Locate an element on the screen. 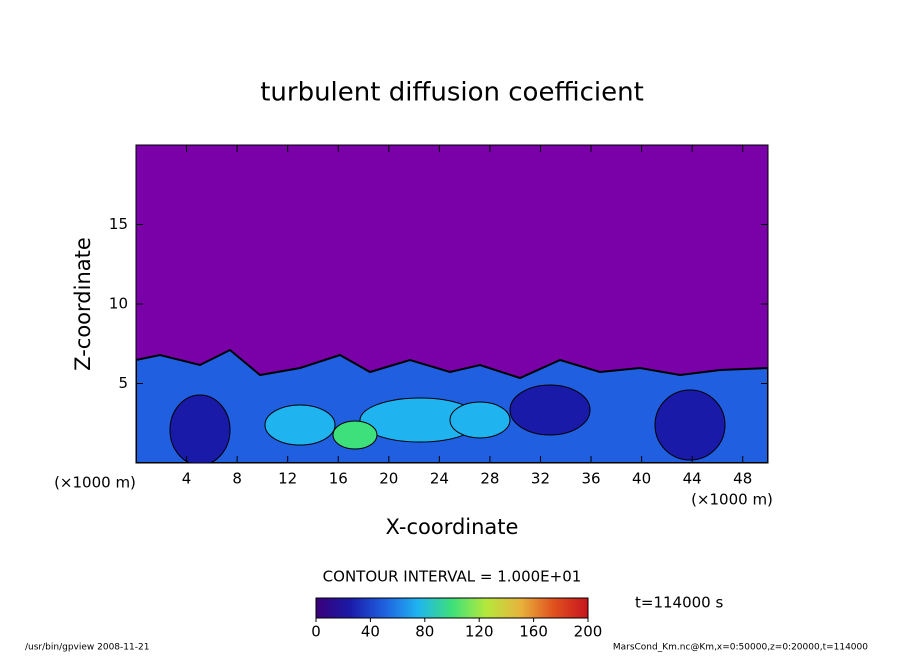 This screenshot has height=658, width=904. x-tick-label: 24 is located at coordinates (439, 479).